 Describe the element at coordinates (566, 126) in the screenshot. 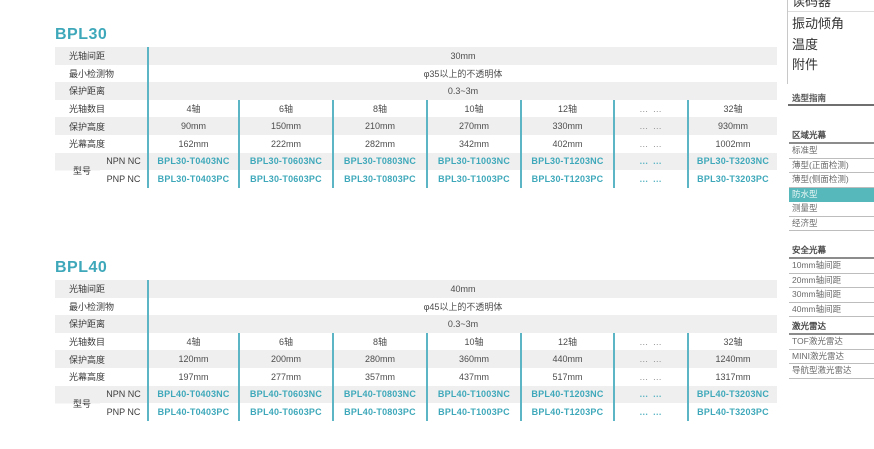

I see `spec-cell: 330mm` at that location.